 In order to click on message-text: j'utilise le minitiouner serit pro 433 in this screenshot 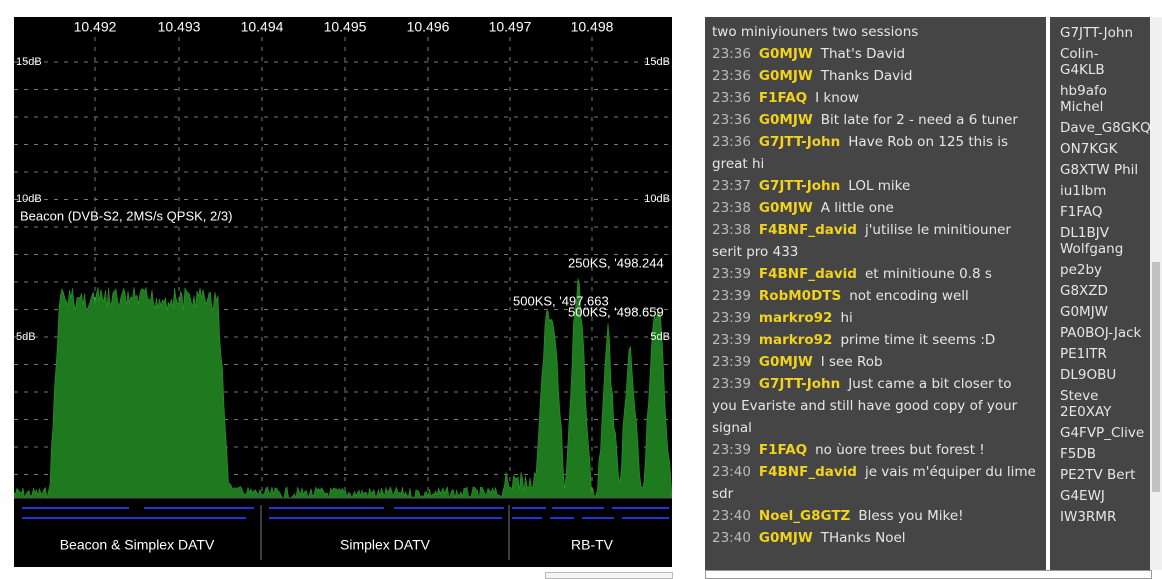, I will do `click(861, 241)`.